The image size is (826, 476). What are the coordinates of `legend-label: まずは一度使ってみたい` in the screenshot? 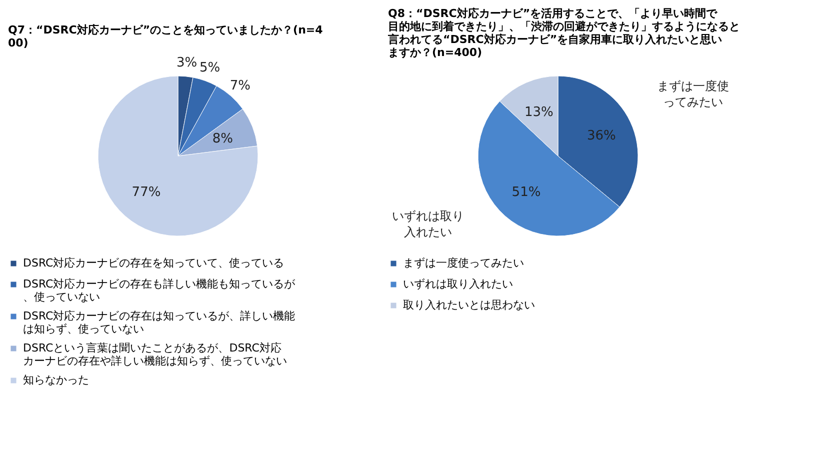 It's located at (463, 263).